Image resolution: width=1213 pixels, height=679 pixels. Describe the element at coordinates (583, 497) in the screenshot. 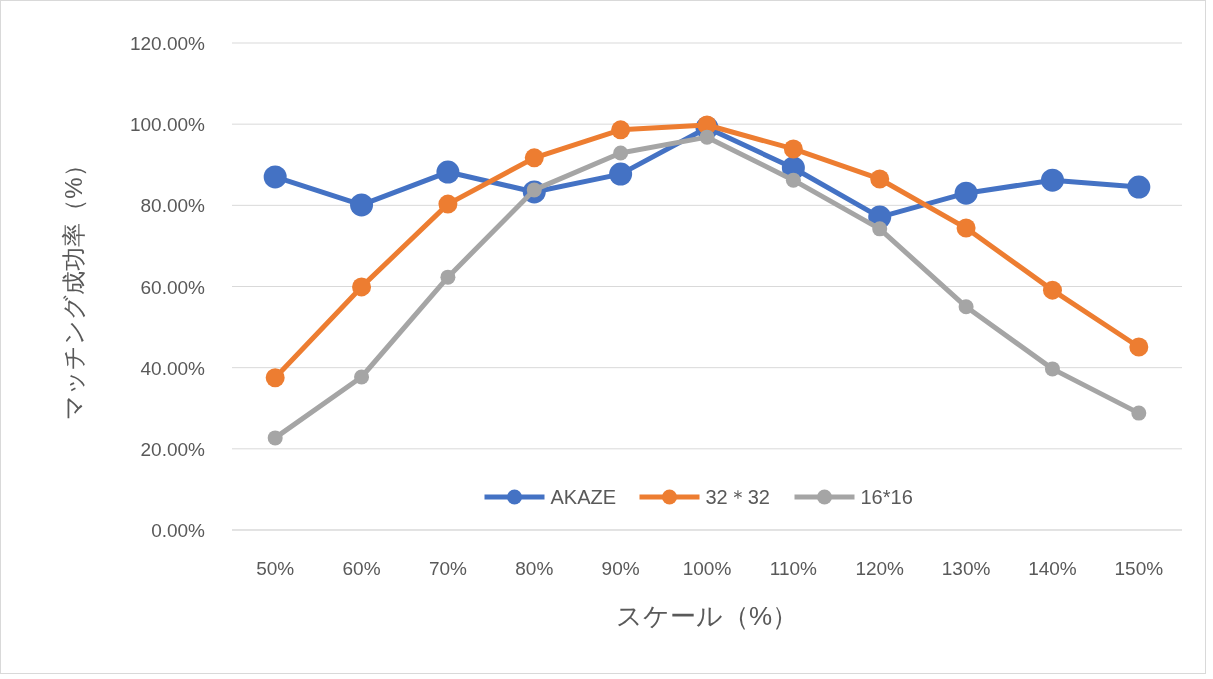

I see `legend-label: AKAZE` at that location.